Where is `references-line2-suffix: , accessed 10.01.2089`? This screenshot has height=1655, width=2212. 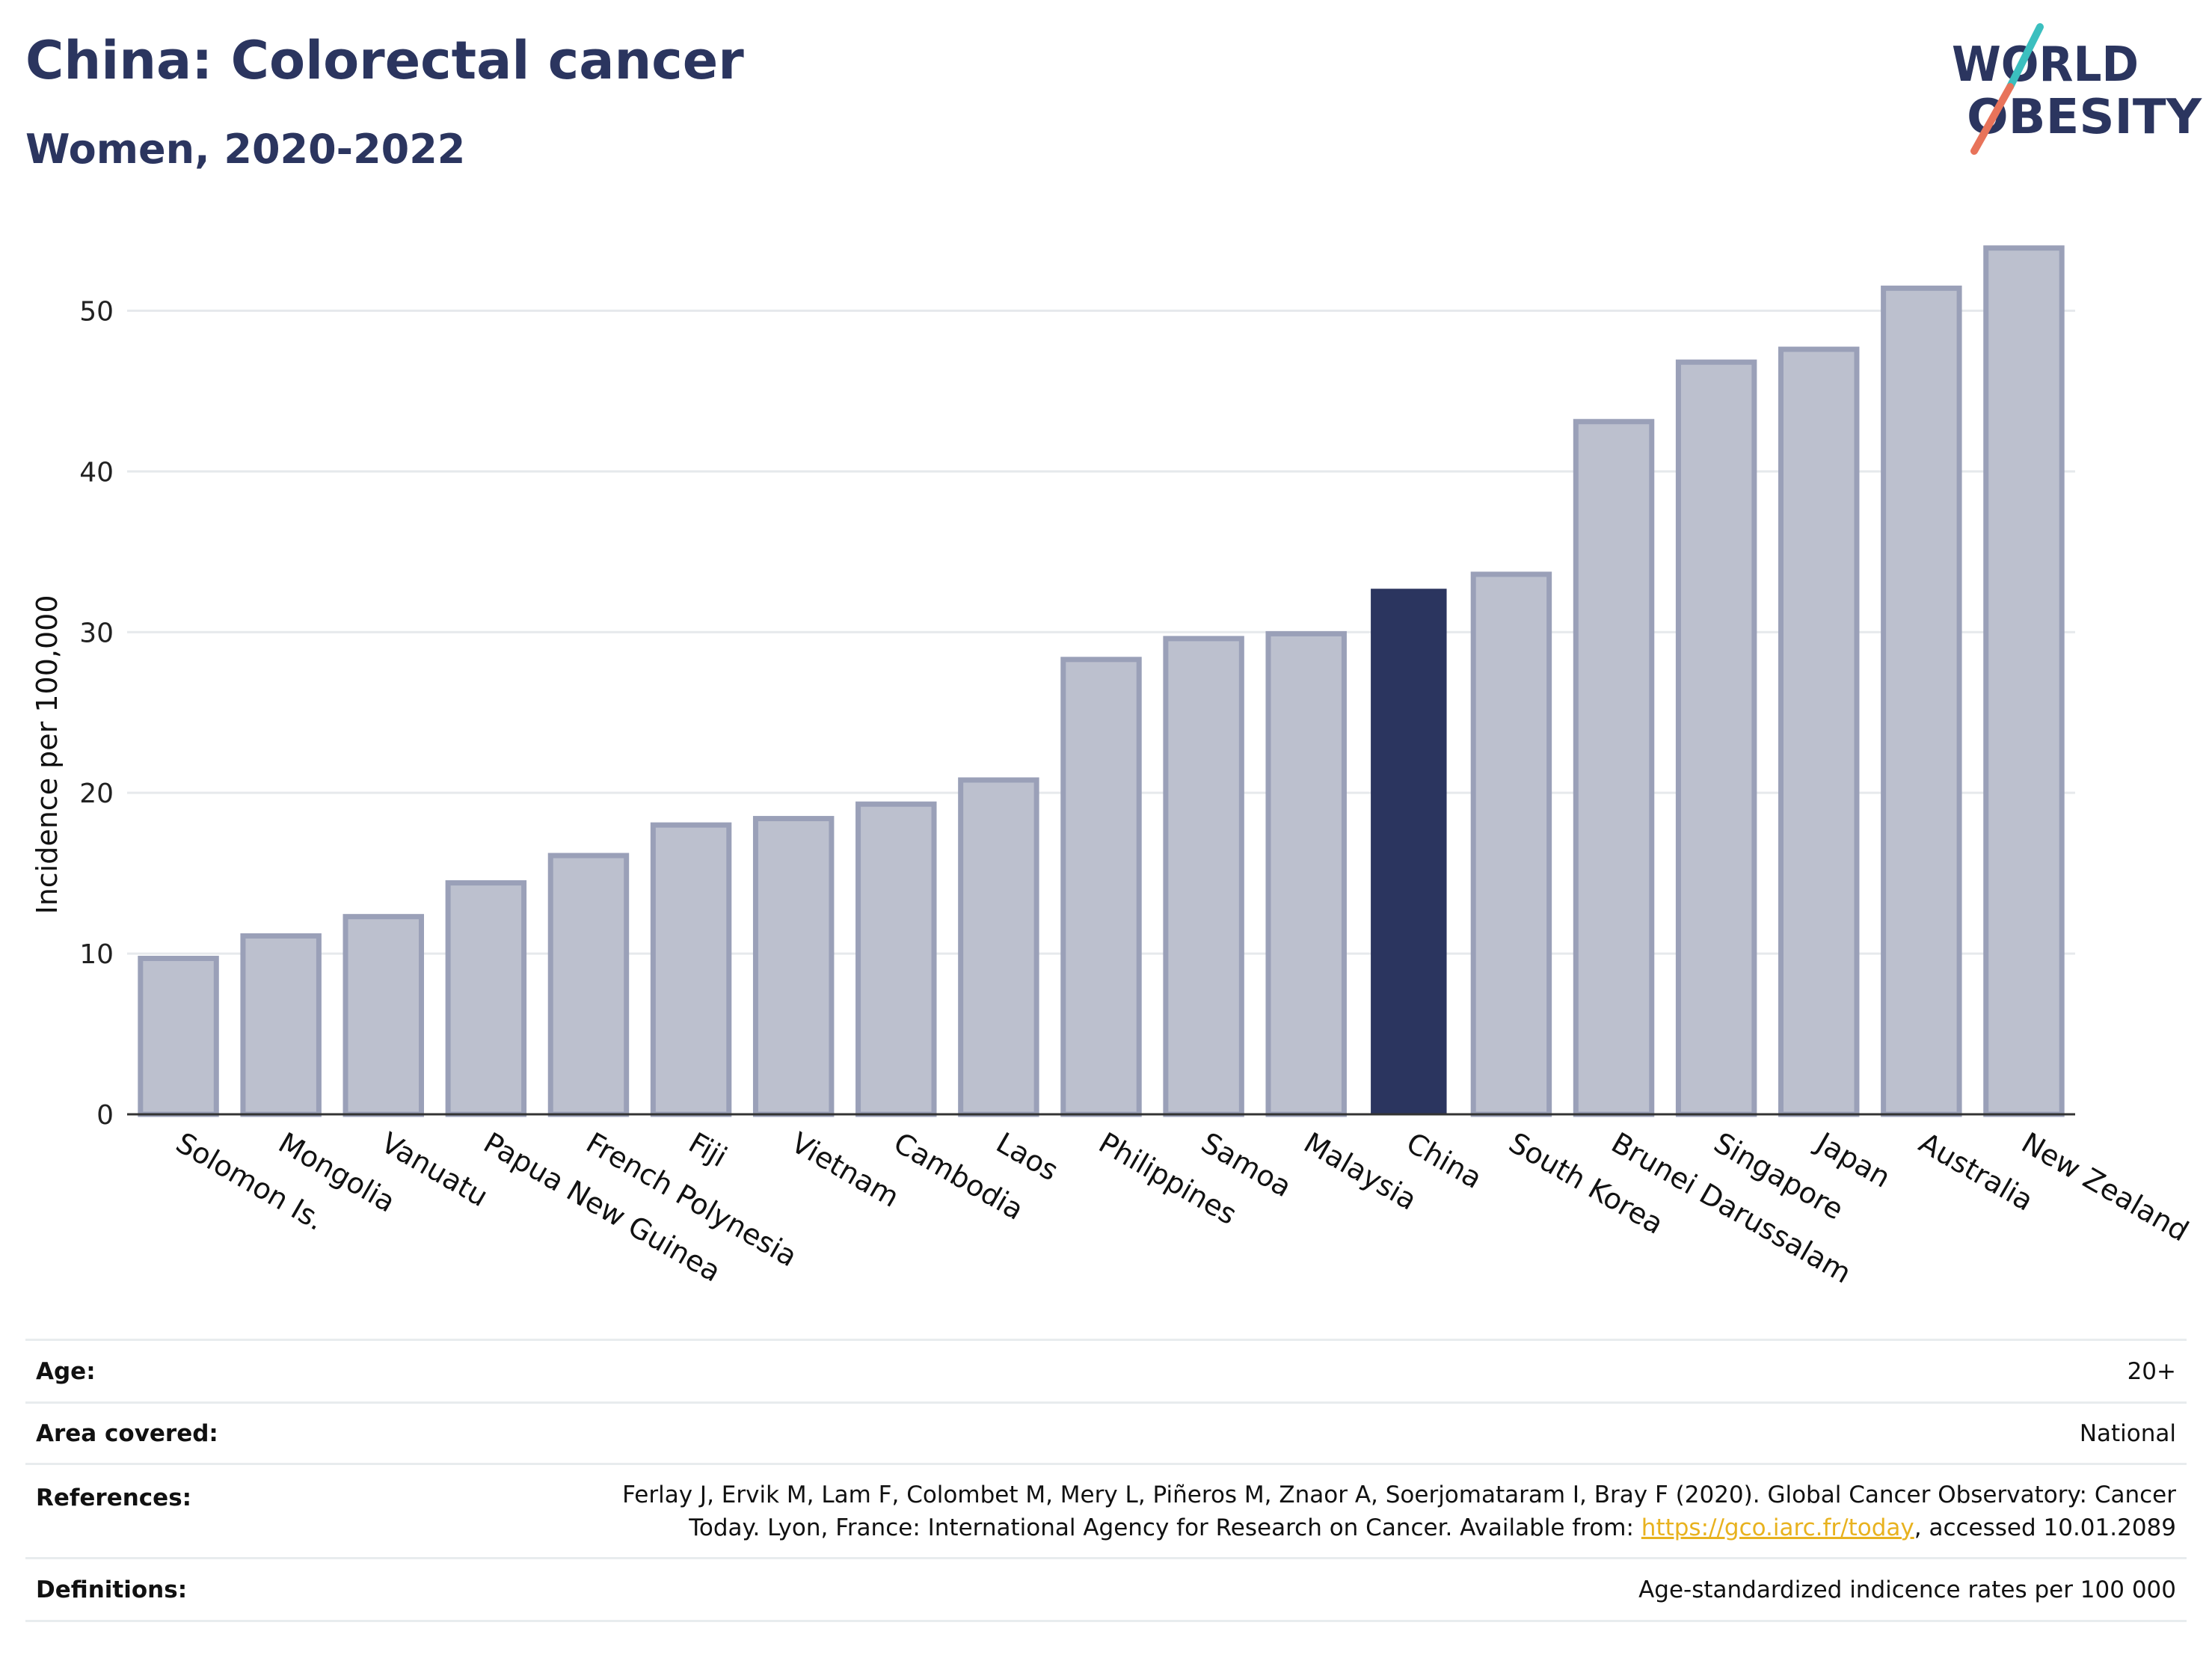
references-line2-suffix: , accessed 10.01.2089 is located at coordinates (2045, 1527).